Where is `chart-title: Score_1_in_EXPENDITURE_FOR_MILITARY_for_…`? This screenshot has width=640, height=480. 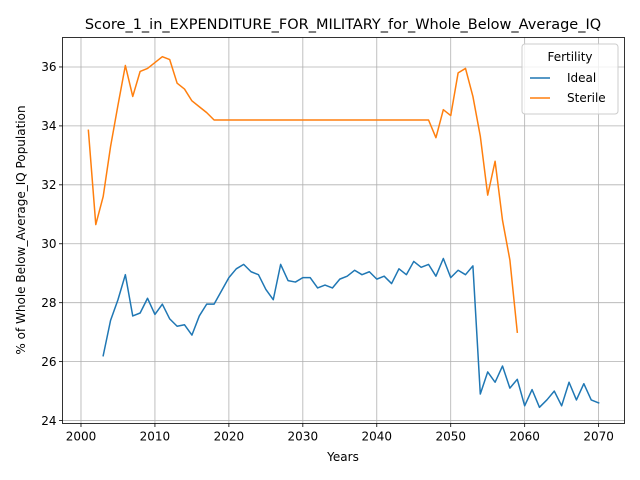 chart-title: Score_1_in_EXPENDITURE_FOR_MILITARY_for_… is located at coordinates (343, 25).